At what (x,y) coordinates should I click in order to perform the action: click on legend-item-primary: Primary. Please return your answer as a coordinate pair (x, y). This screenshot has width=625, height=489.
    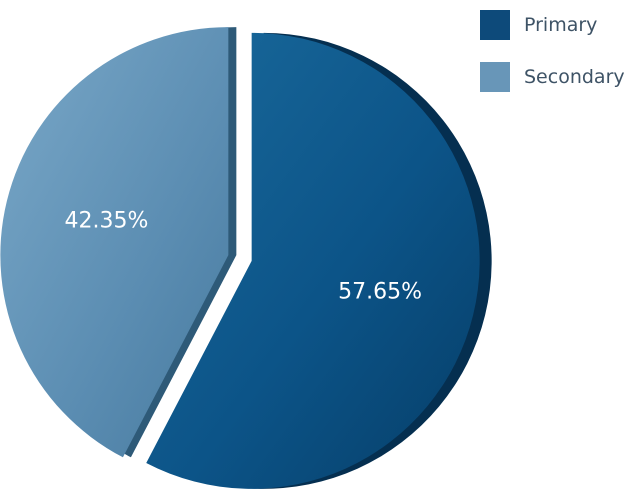
    Looking at the image, I should click on (550, 25).